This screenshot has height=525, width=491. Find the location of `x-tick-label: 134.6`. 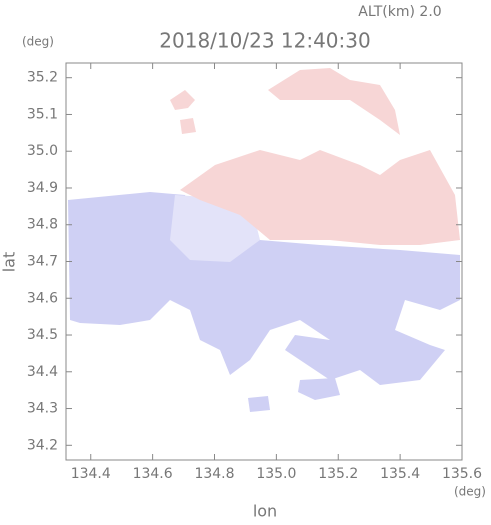

x-tick-label: 134.6 is located at coordinates (153, 474).